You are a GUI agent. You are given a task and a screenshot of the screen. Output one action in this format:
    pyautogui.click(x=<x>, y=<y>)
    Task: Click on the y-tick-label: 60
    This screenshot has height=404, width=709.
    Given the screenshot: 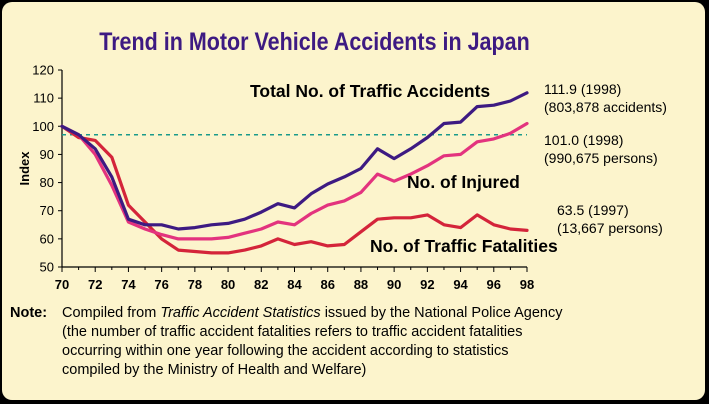 What is the action you would take?
    pyautogui.click(x=47, y=238)
    